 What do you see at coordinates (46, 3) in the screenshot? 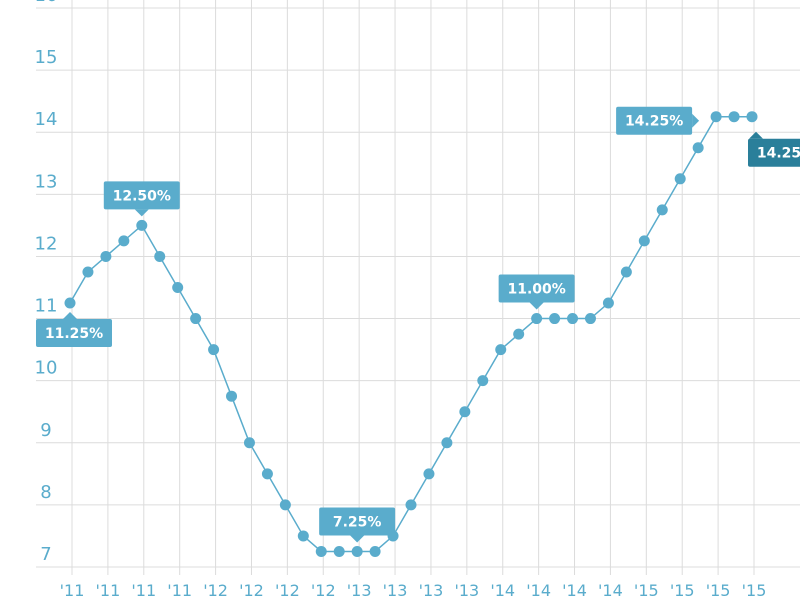
I see `y-tick-label: 16` at bounding box center [46, 3].